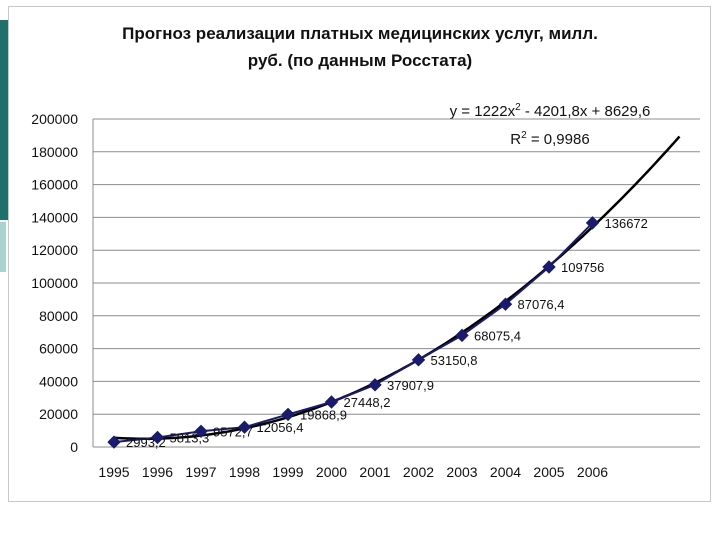 The height and width of the screenshot is (540, 720). What do you see at coordinates (54, 185) in the screenshot?
I see `y-tick-label: 160000` at bounding box center [54, 185].